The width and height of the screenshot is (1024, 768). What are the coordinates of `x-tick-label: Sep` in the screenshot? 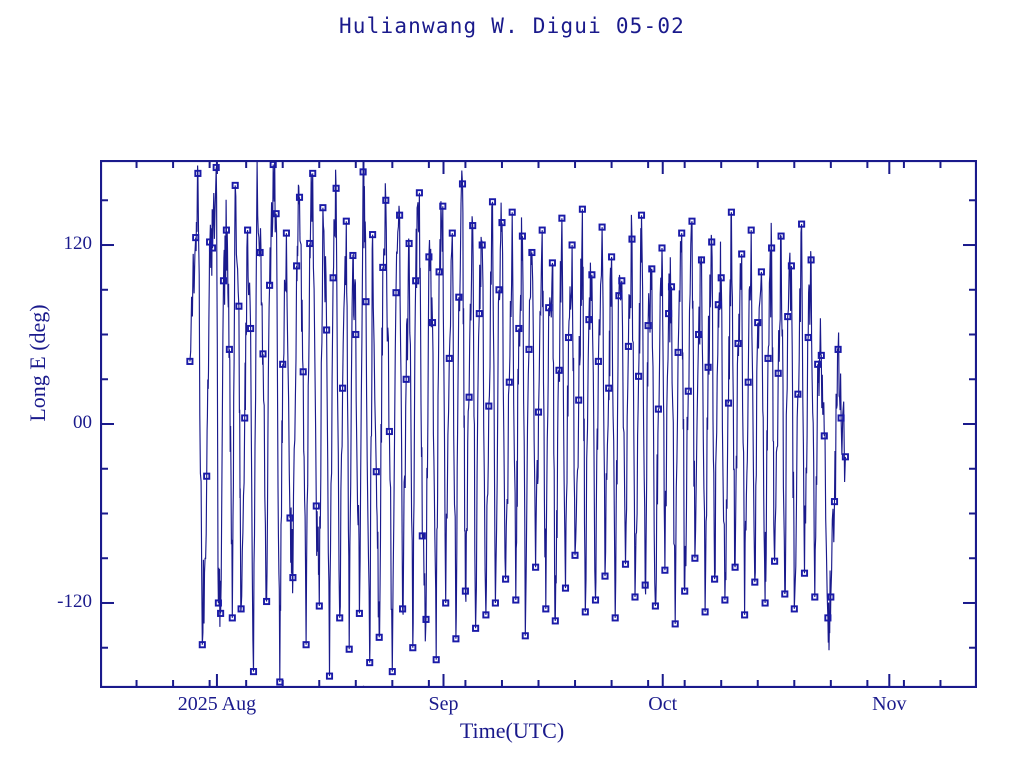 It's located at (443, 704).